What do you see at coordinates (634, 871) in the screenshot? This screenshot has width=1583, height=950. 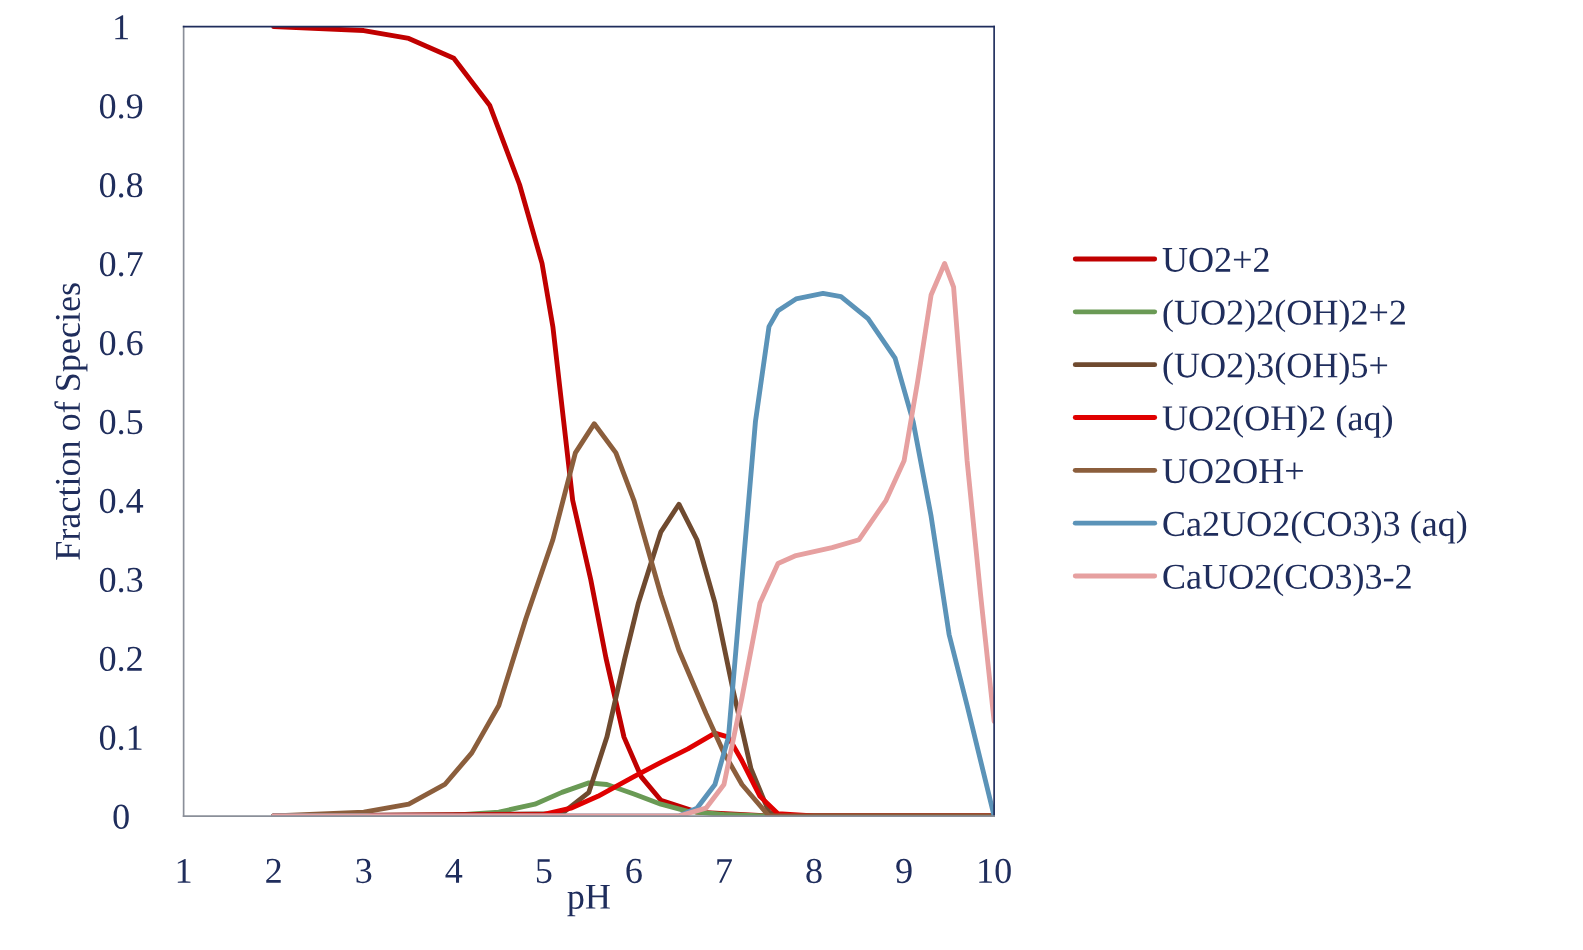 I see `x-tick-label: 6` at bounding box center [634, 871].